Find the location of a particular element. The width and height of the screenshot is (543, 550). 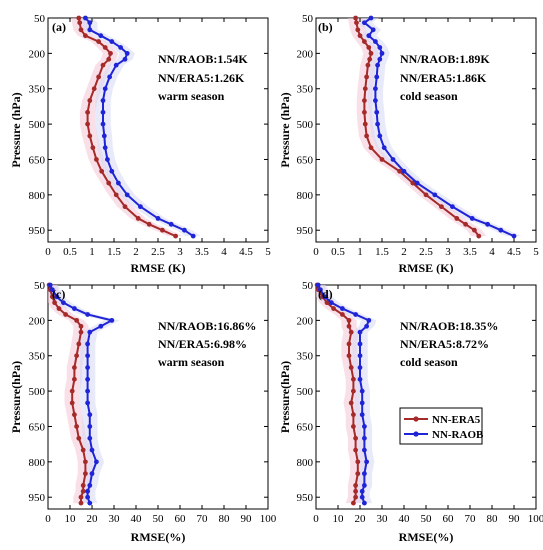

legend-label-nn-era5: NN-ERA5 is located at coordinates (456, 420).